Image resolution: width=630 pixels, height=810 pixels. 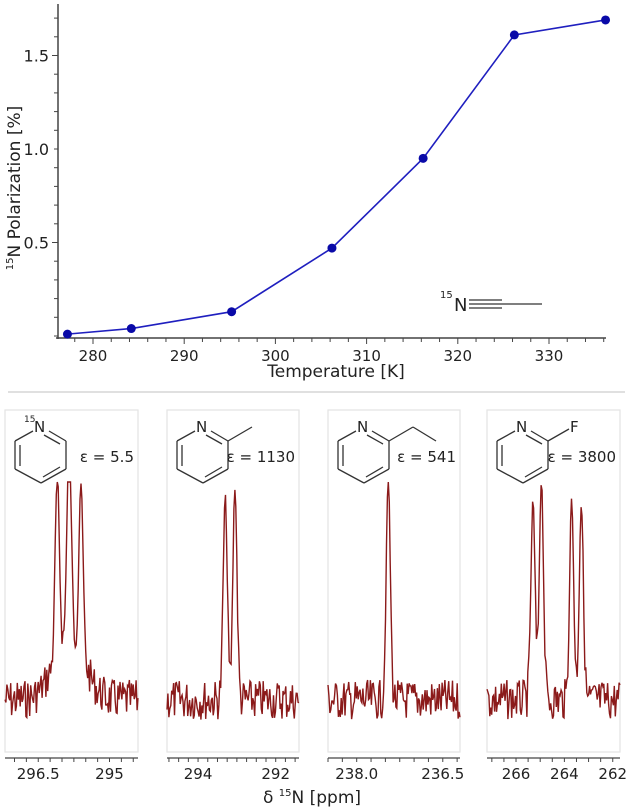 What do you see at coordinates (285, 793) in the screenshot?
I see `nmr-x-axis-isotope: 15` at bounding box center [285, 793].